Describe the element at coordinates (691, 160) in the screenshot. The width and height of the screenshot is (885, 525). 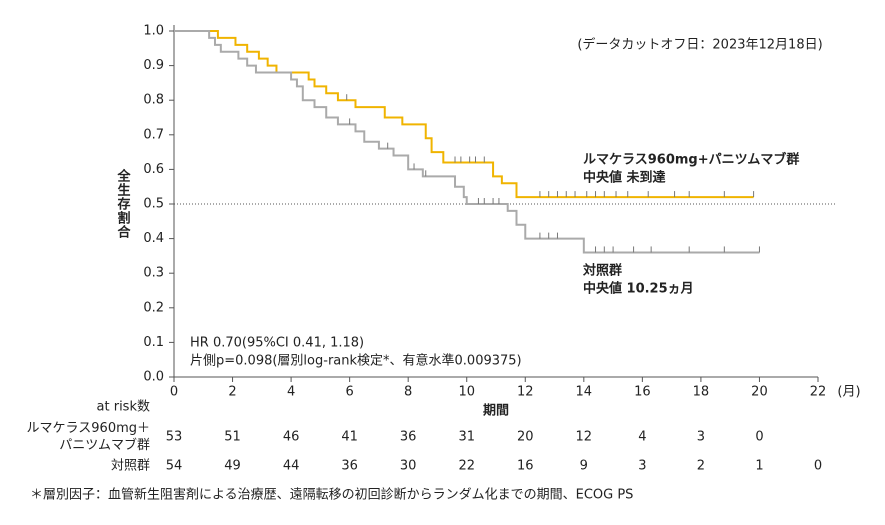
I see `legend-label: ルマケラス960mg+パニツムマブ群` at that location.